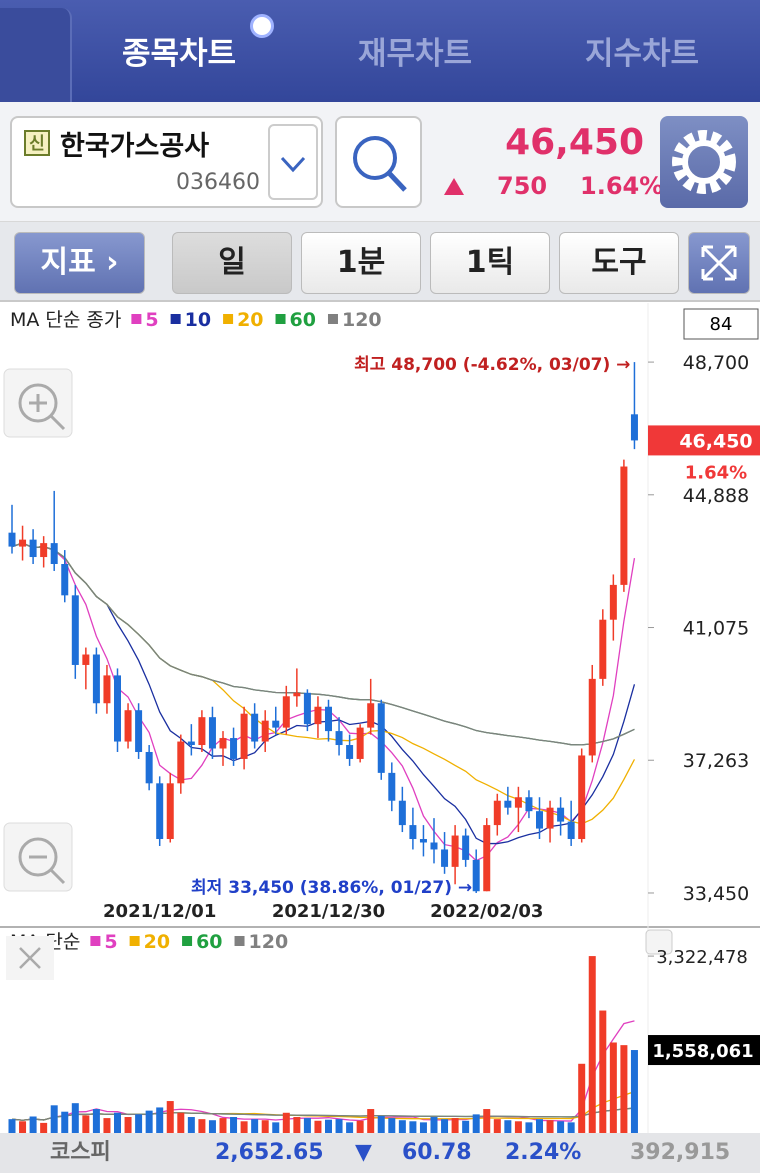 The height and width of the screenshot is (1173, 760). Describe the element at coordinates (79, 263) in the screenshot. I see `indicator-button: 지표 ›` at that location.